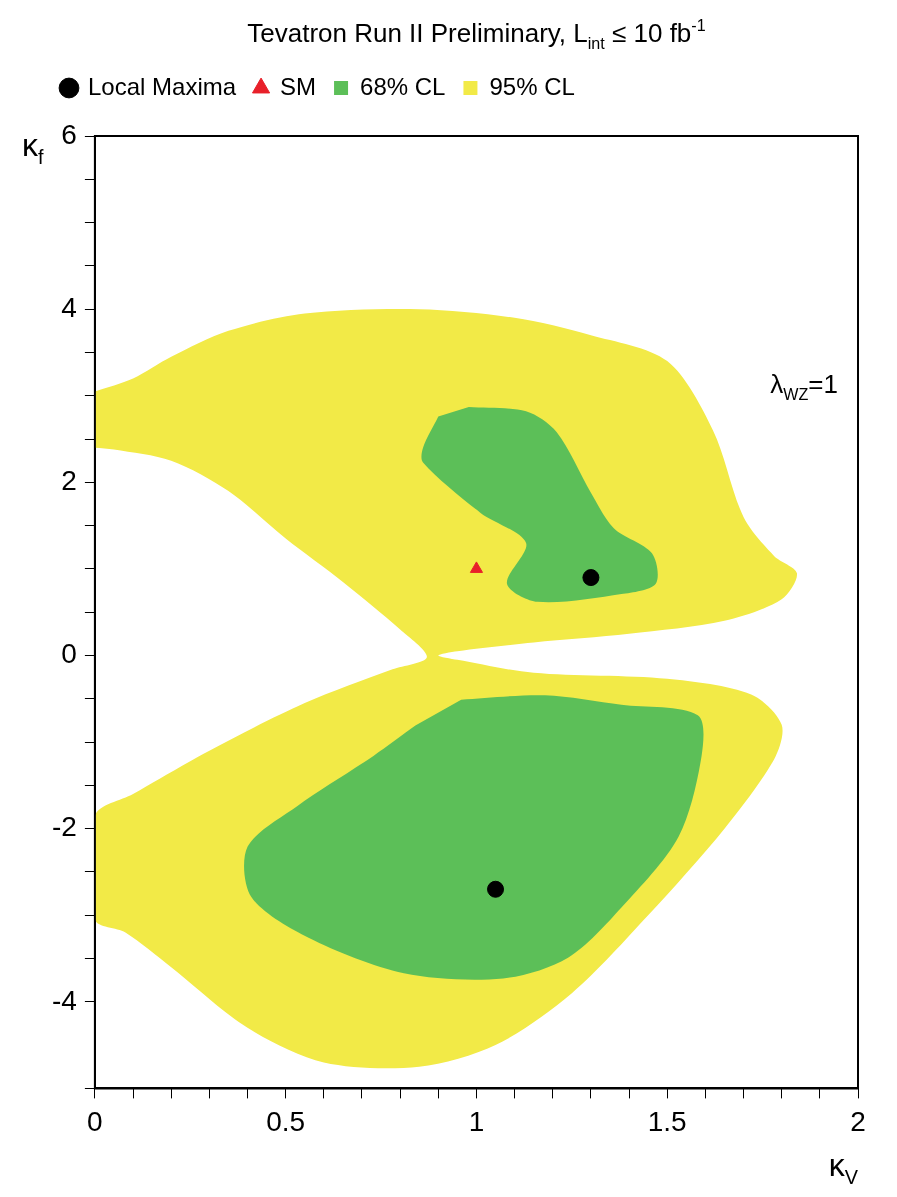 The width and height of the screenshot is (897, 1197). Describe the element at coordinates (667, 1121) in the screenshot. I see `x-tick-label: 1.5` at that location.